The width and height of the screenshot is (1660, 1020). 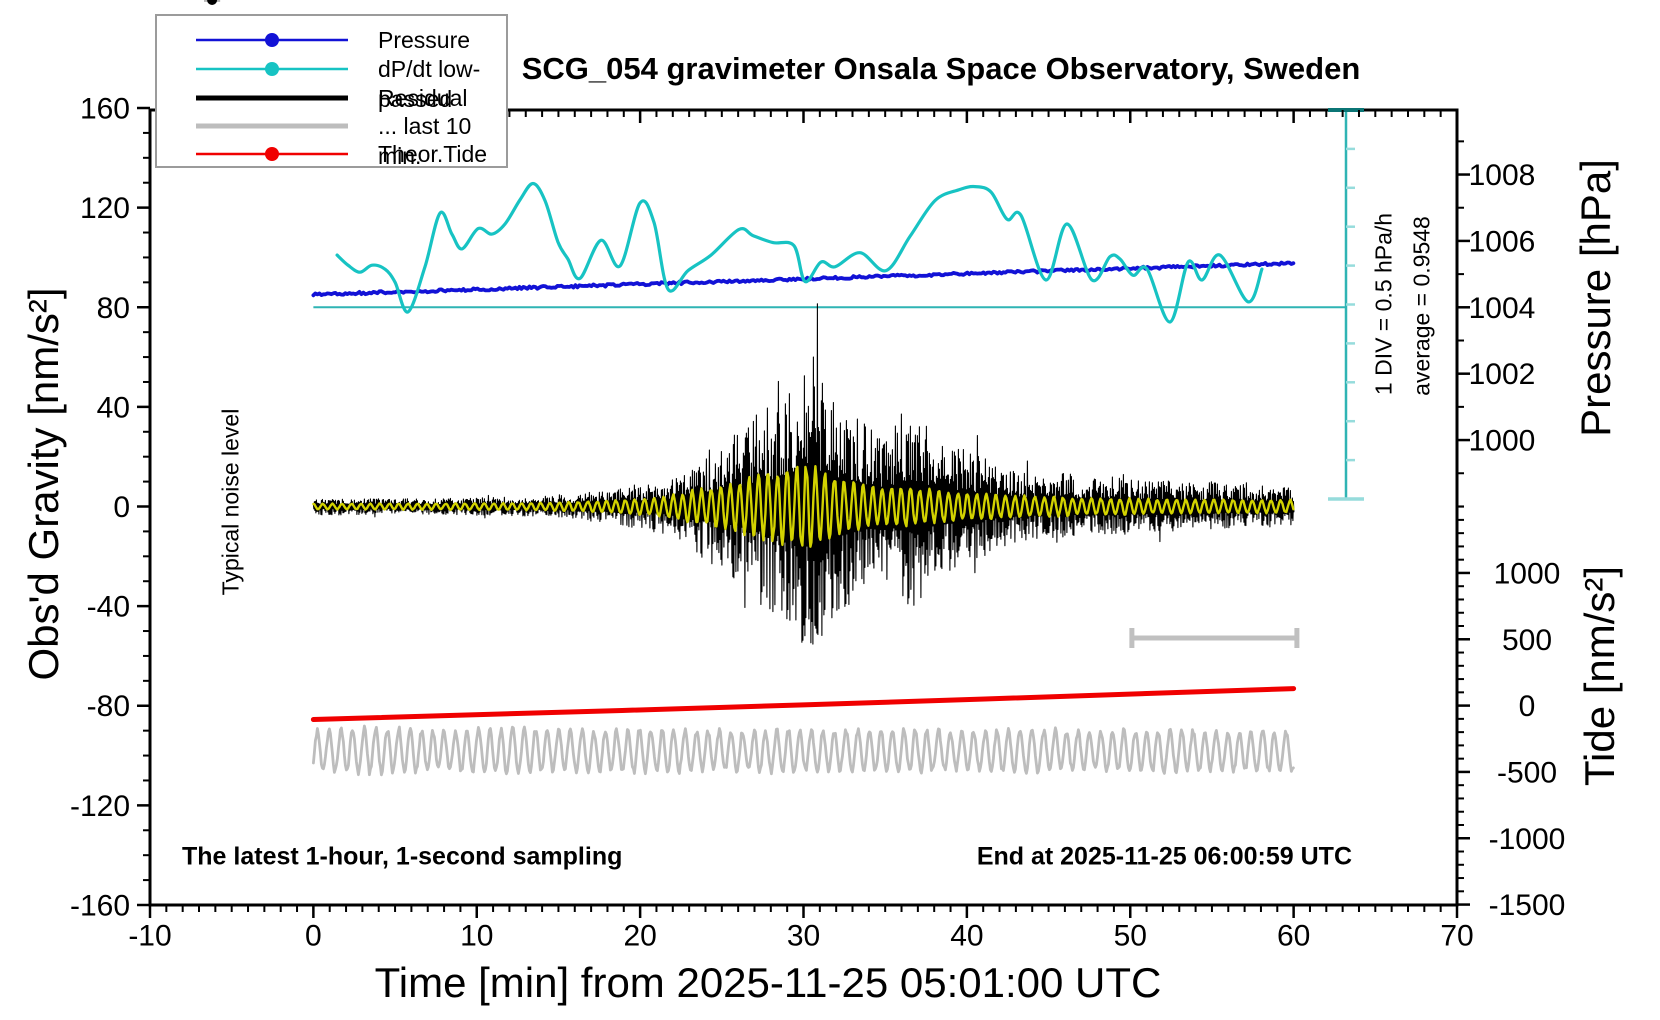 I want to click on legend-item-pressure: Pressure, so click(x=331, y=40).